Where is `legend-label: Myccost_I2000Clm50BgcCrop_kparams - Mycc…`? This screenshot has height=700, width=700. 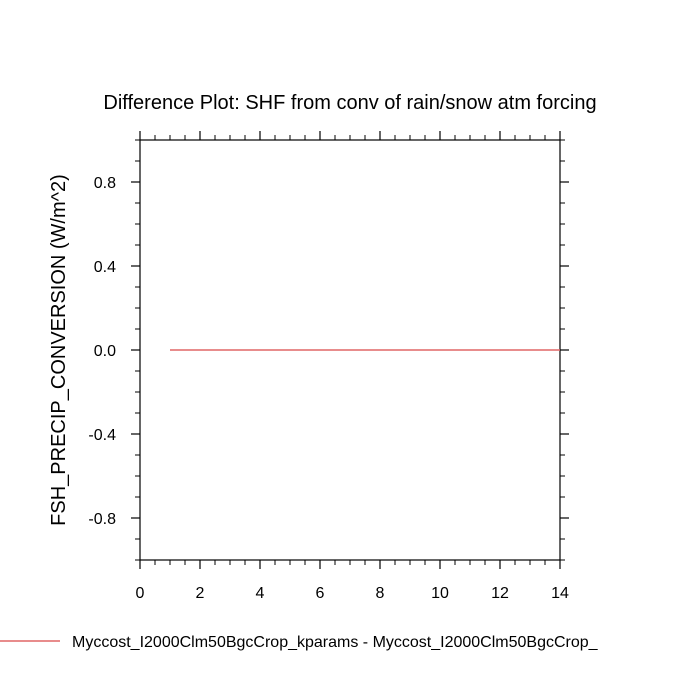
legend-label: Myccost_I2000Clm50BgcCrop_kparams - Mycc… is located at coordinates (335, 642).